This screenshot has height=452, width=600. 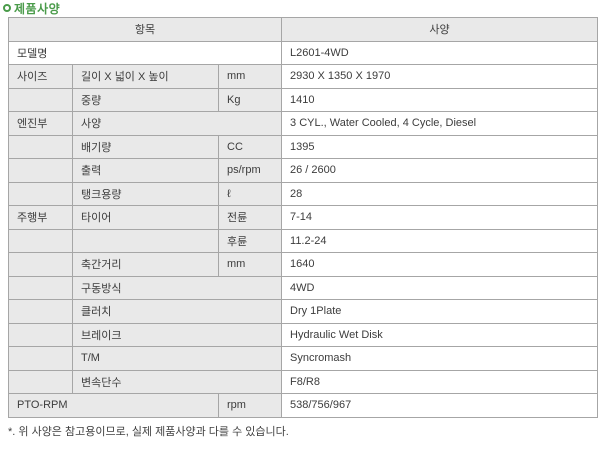 I want to click on spec-row: 축간거리 mm 1640, so click(x=303, y=264).